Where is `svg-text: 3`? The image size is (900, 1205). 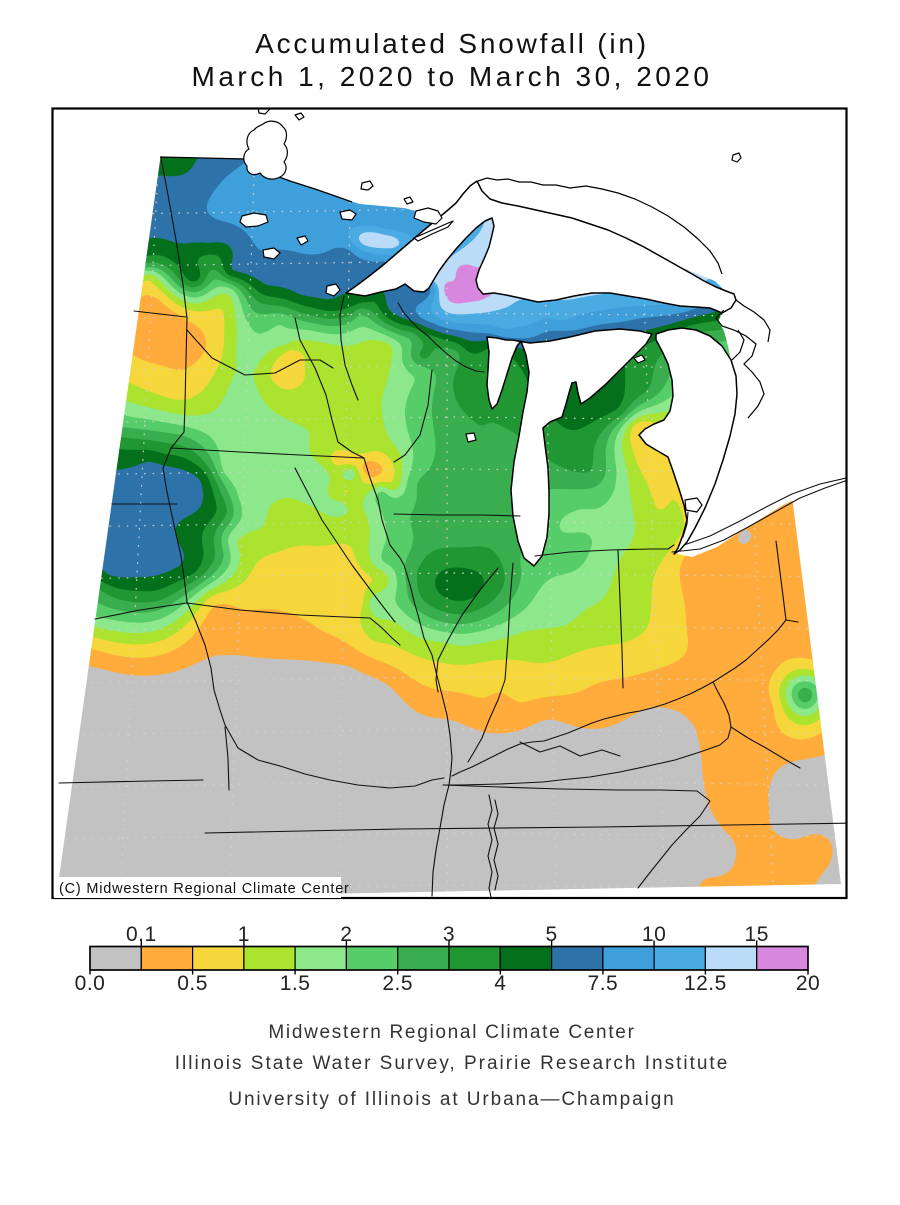
svg-text: 3 is located at coordinates (449, 934).